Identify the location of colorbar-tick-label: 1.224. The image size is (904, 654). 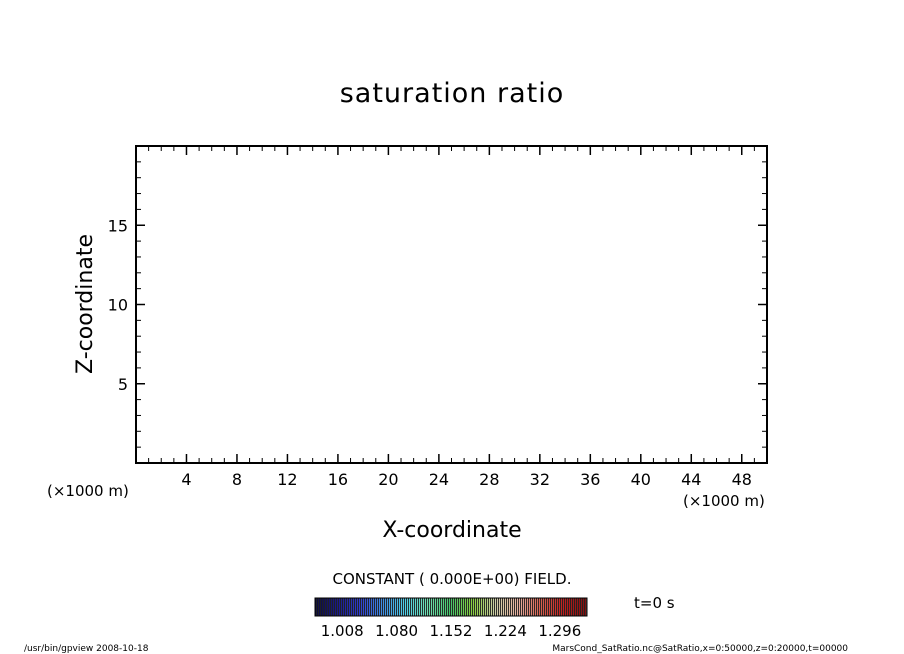
(505, 631).